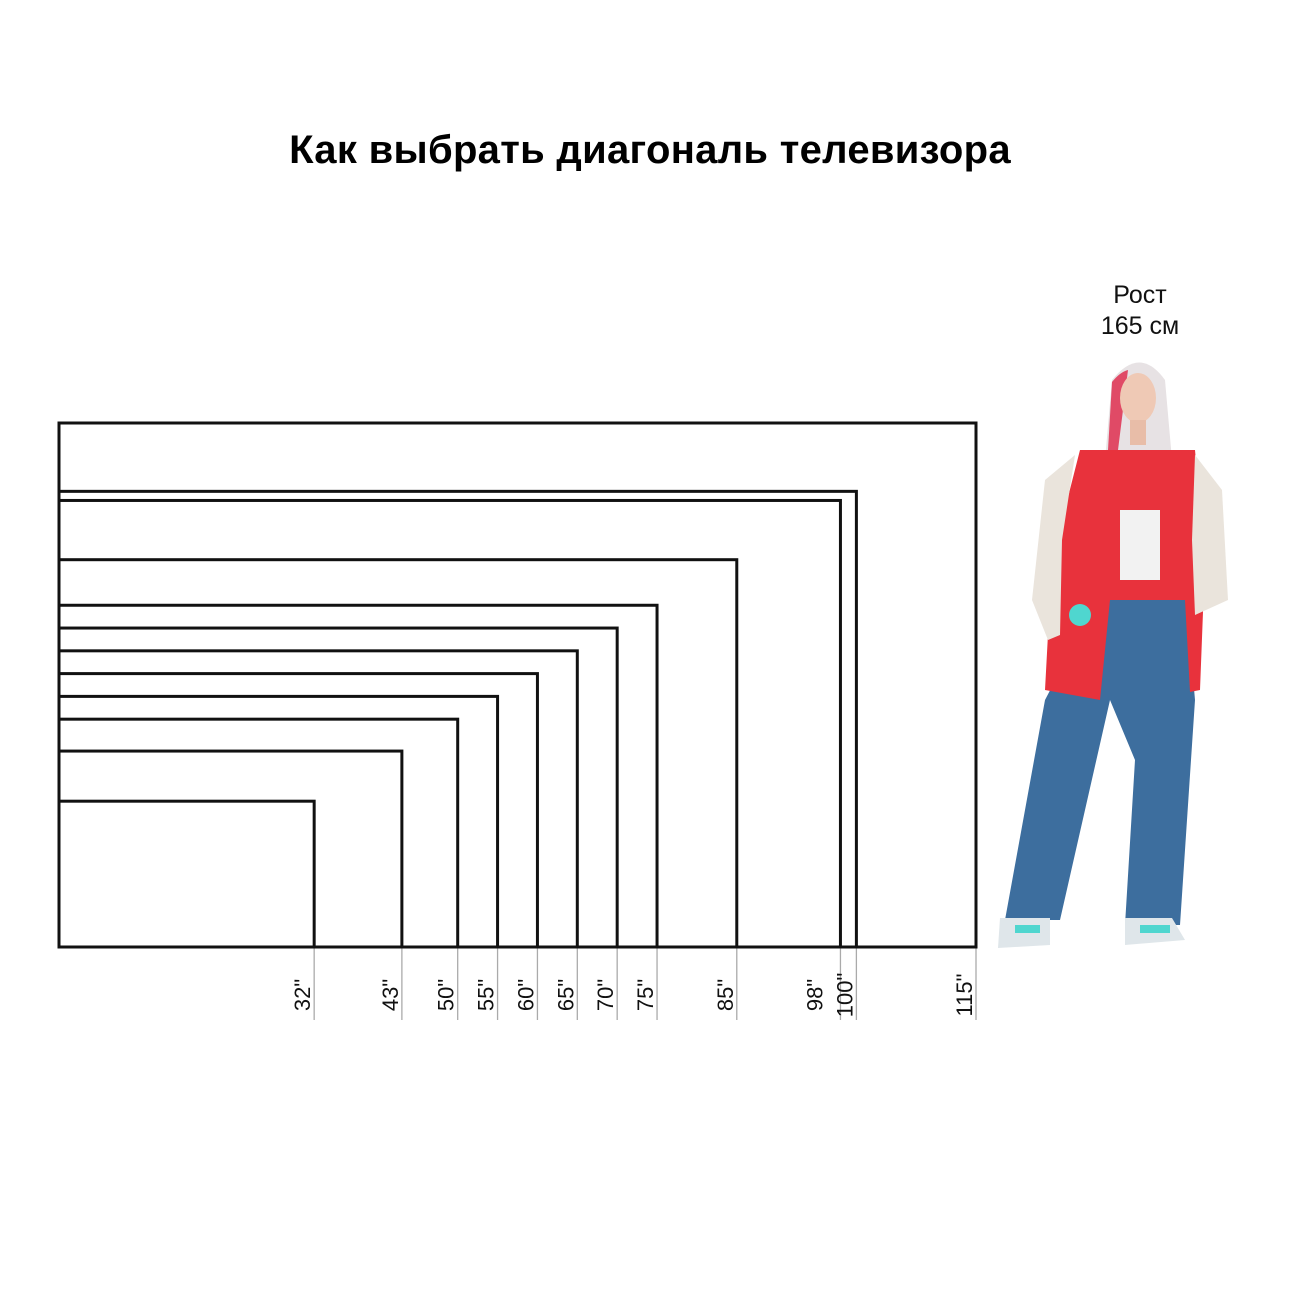 The image size is (1300, 1300). Describe the element at coordinates (1210, 535) in the screenshot. I see `person-sleeve-right` at that location.